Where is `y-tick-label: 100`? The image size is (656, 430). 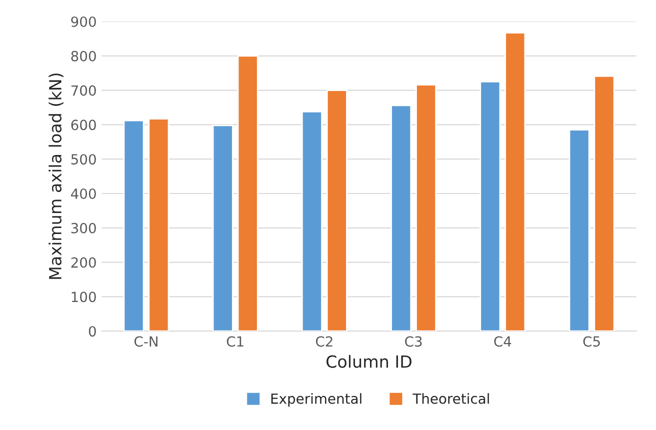 y-tick-label: 100 is located at coordinates (84, 297).